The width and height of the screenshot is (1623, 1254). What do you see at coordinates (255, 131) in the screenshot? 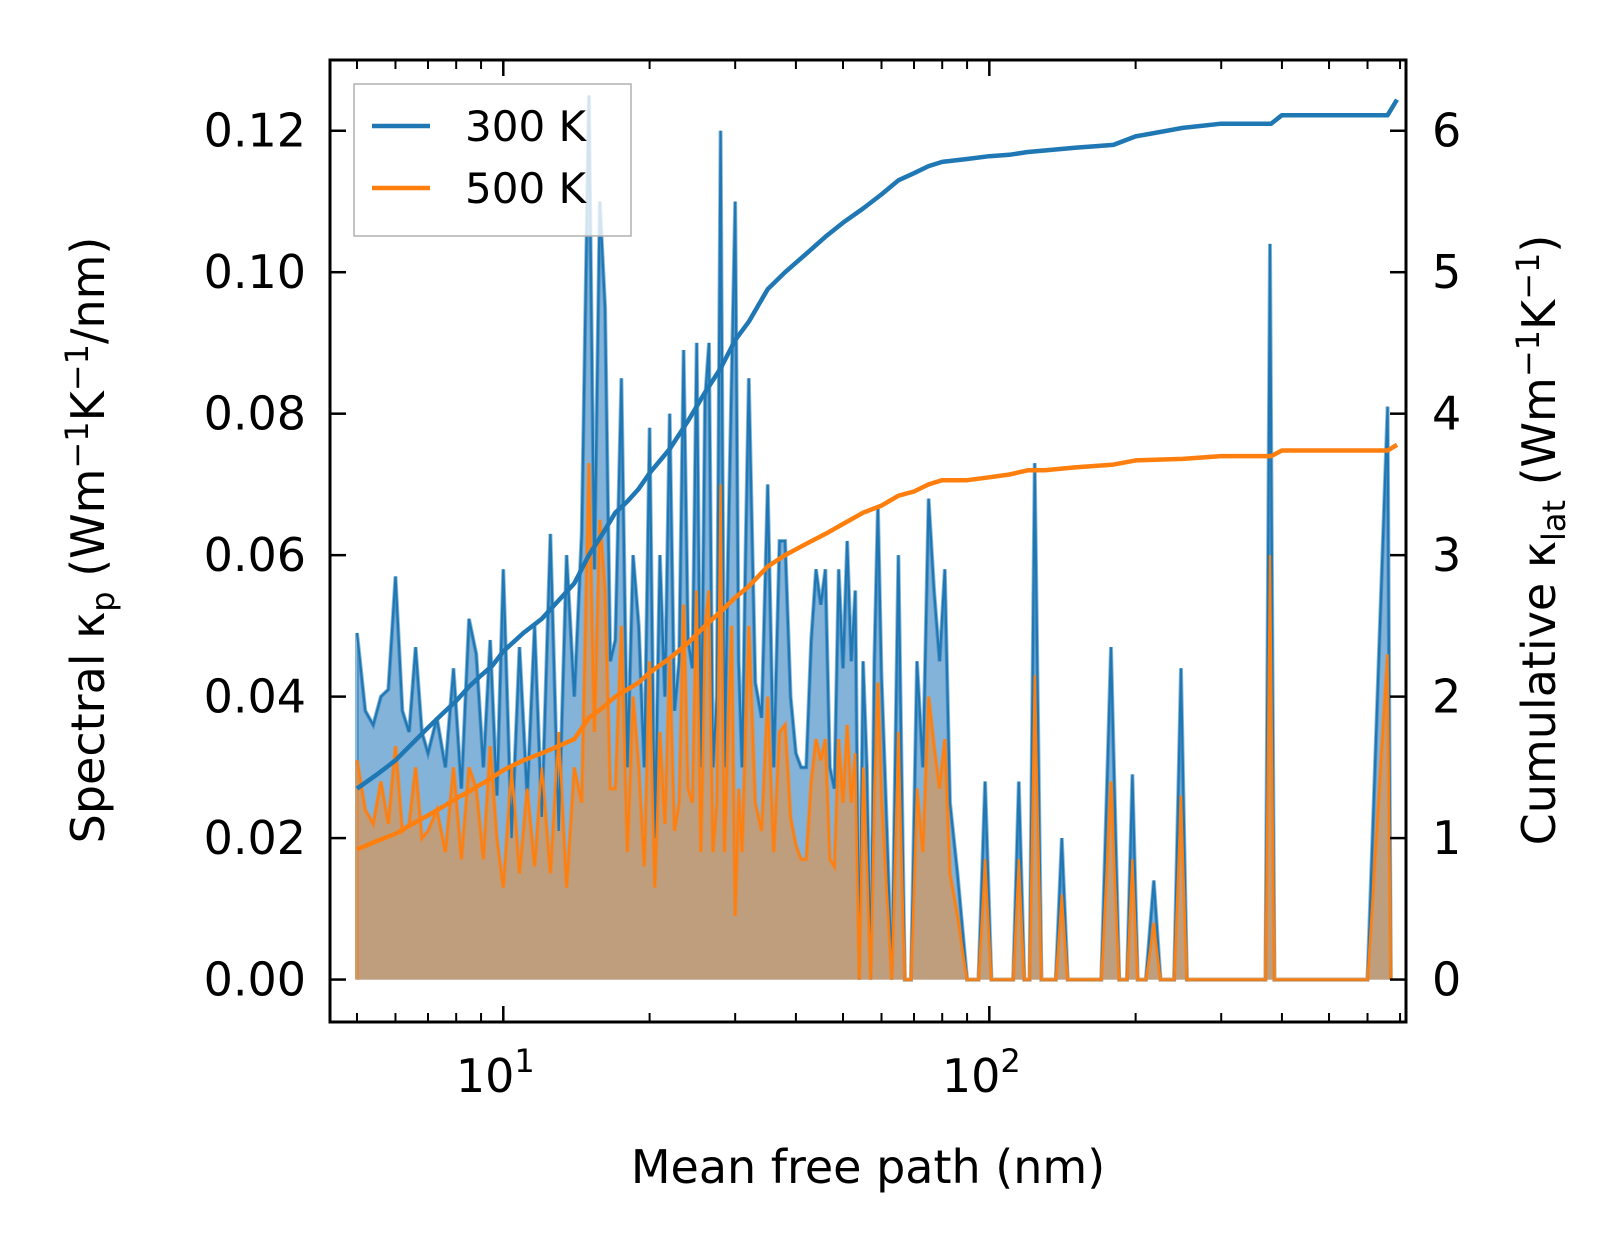
I see `y-left-tick-label: 0.12` at bounding box center [255, 131].